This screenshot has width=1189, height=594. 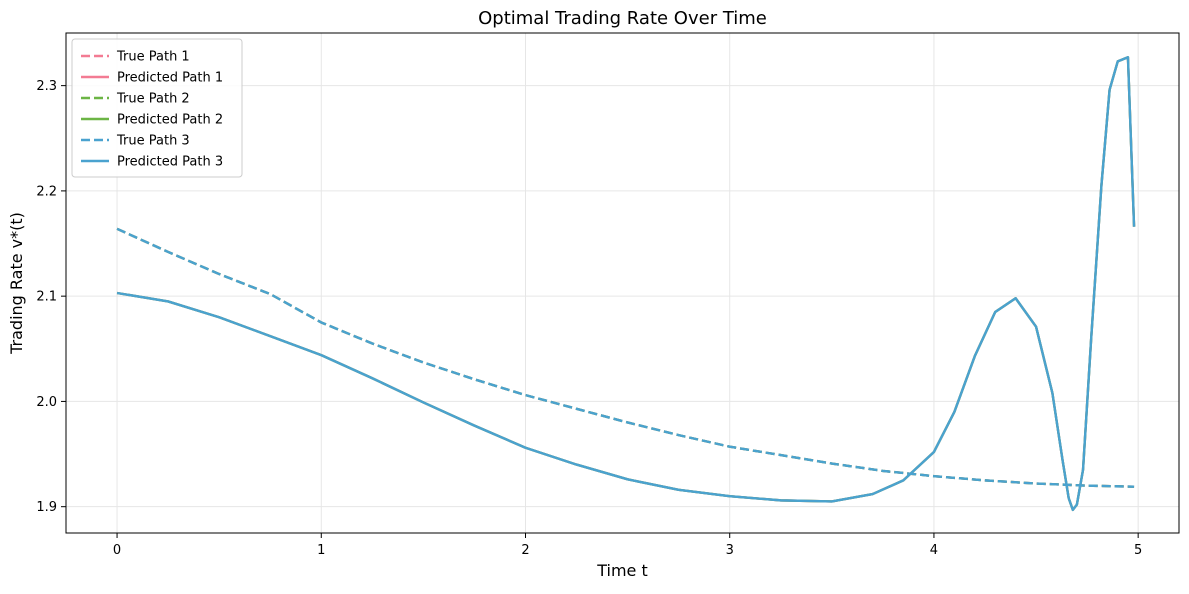 I want to click on legend-label: Predicted Path 3, so click(x=170, y=162).